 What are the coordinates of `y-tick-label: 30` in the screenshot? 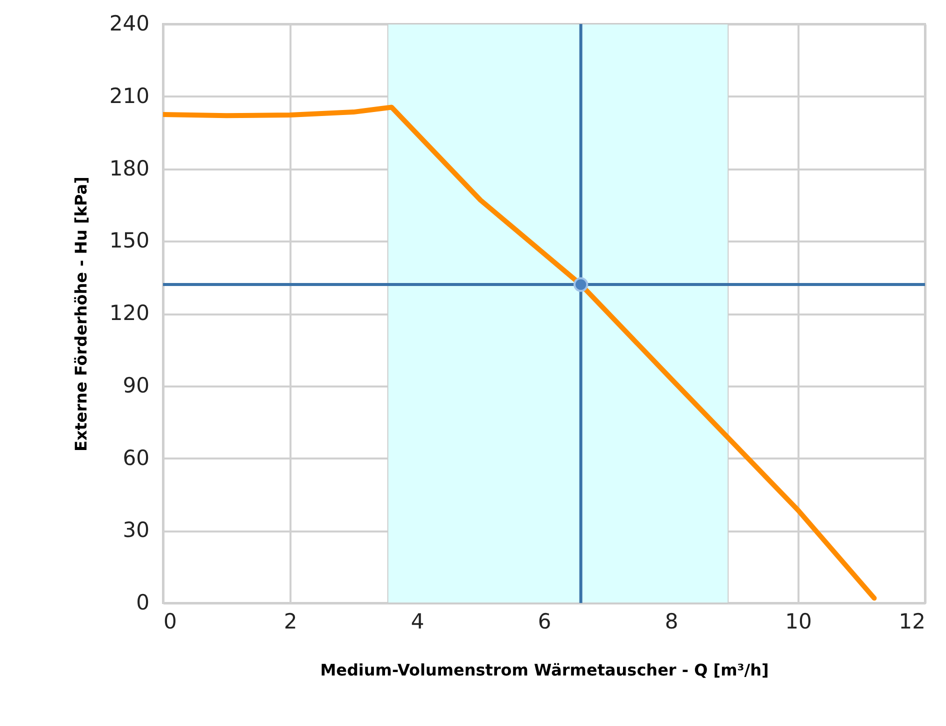 It's located at (136, 530).